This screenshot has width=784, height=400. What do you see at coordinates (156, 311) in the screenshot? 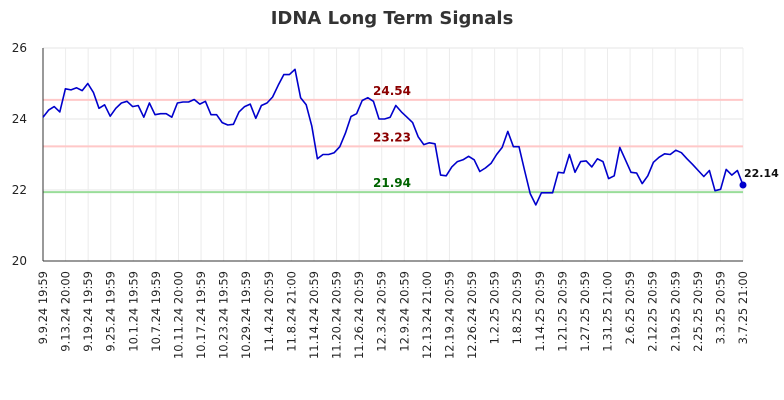
I see `x-tick-label: 10.7.24 19:59` at bounding box center [156, 311].